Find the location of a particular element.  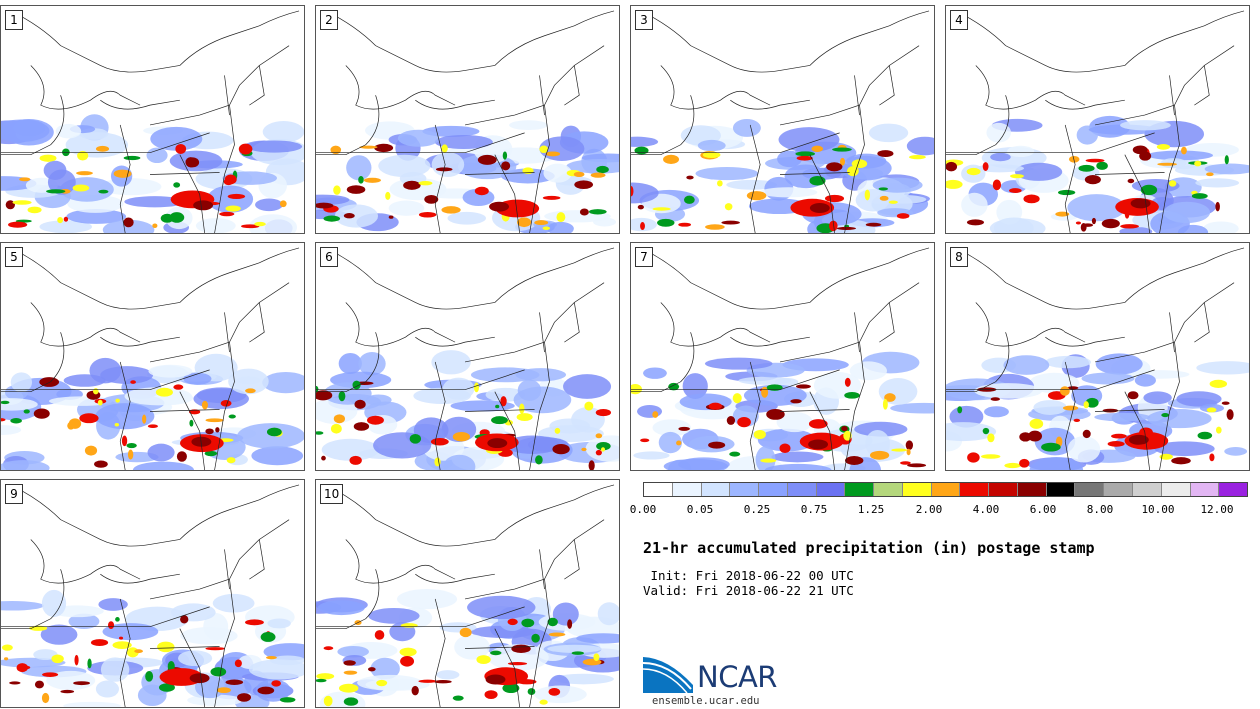

member-number: 6 is located at coordinates (329, 257).